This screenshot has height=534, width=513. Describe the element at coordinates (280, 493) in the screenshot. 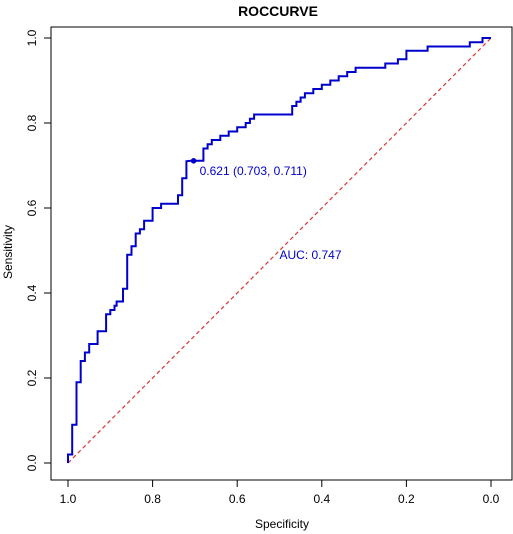

I see `x-axis: 1.0 0.8 0.6 0.4 0.2 0.0` at that location.